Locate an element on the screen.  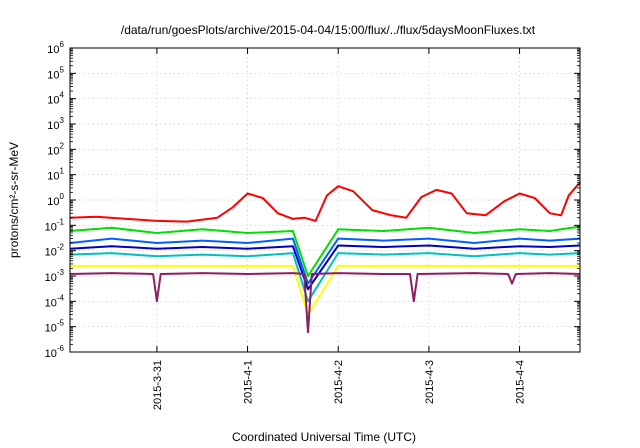
y-tick-label: 10⁻¹ is located at coordinates (55, 225).